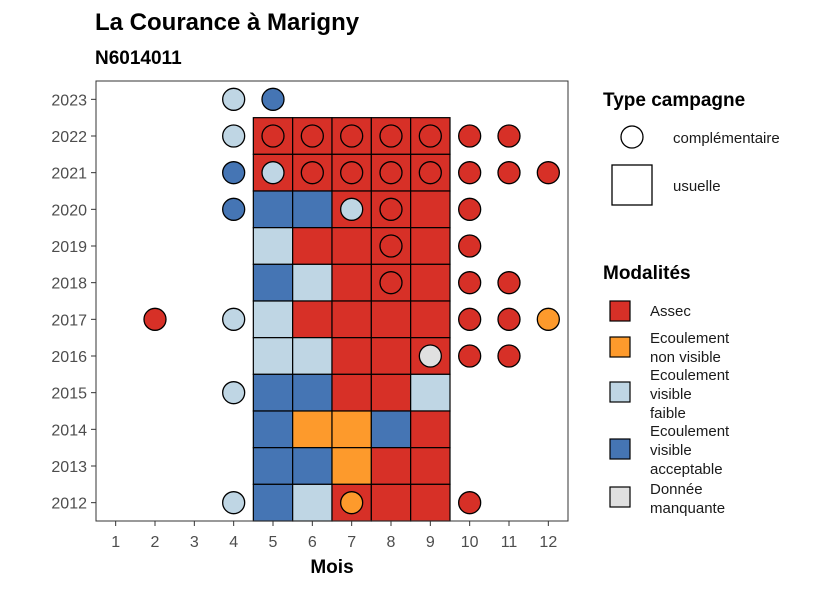  Describe the element at coordinates (138, 58) in the screenshot. I see `chart-subtitle: N6014011` at that location.